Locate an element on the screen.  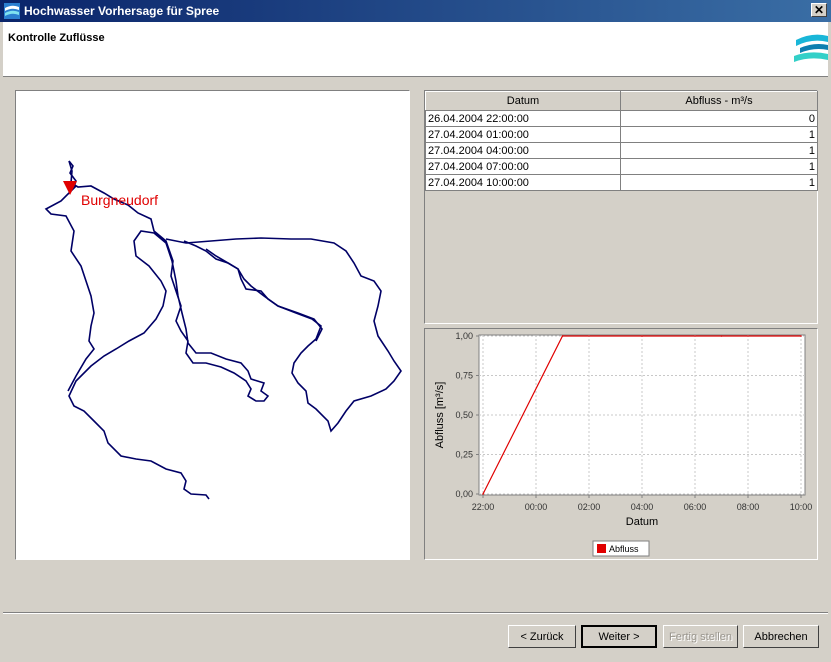
x-tick-label: 02:00 is located at coordinates (589, 507).